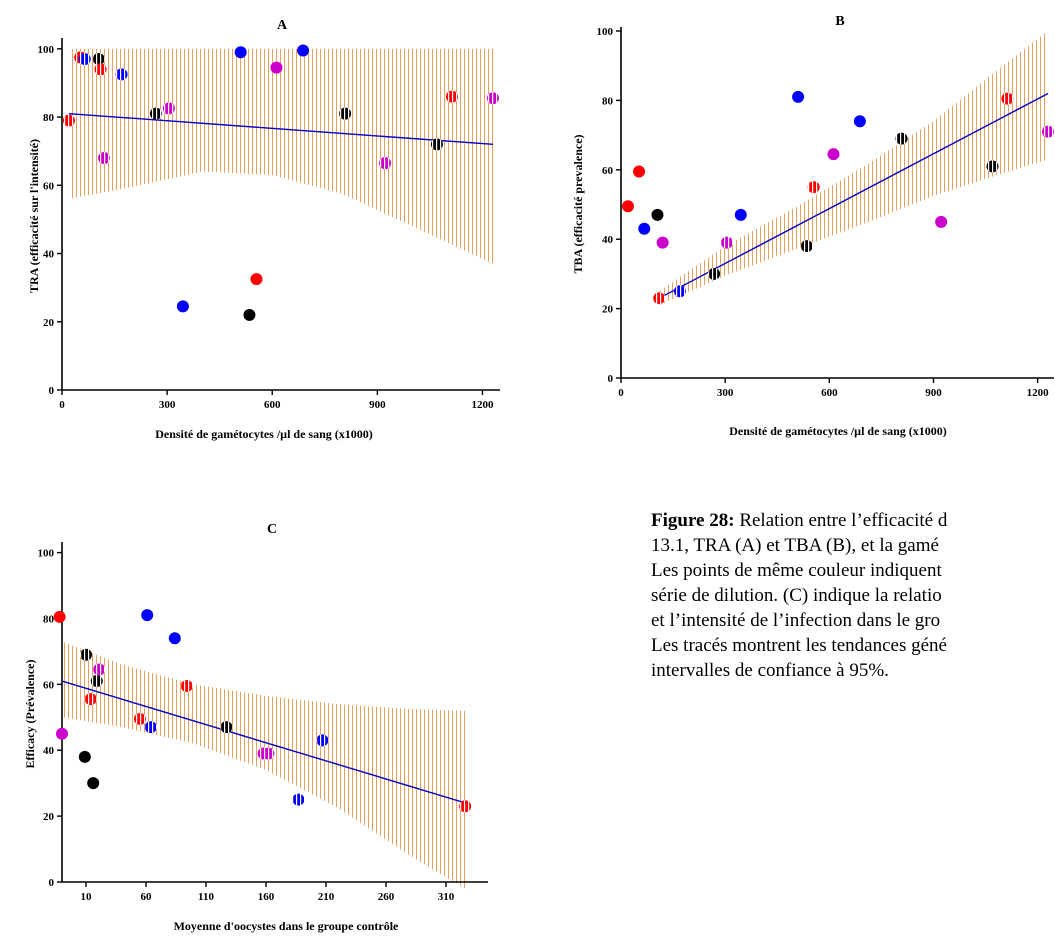  What do you see at coordinates (167, 405) in the screenshot?
I see `panel-a-x-tick-label: 300` at bounding box center [167, 405].